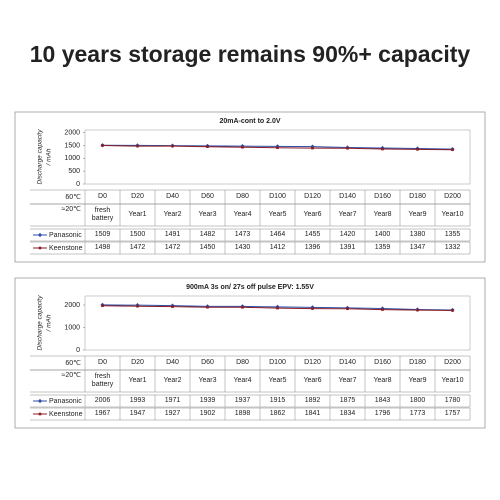 The image size is (500, 500). What do you see at coordinates (208, 234) in the screenshot?
I see `table-value-box: 1482` at bounding box center [208, 234].